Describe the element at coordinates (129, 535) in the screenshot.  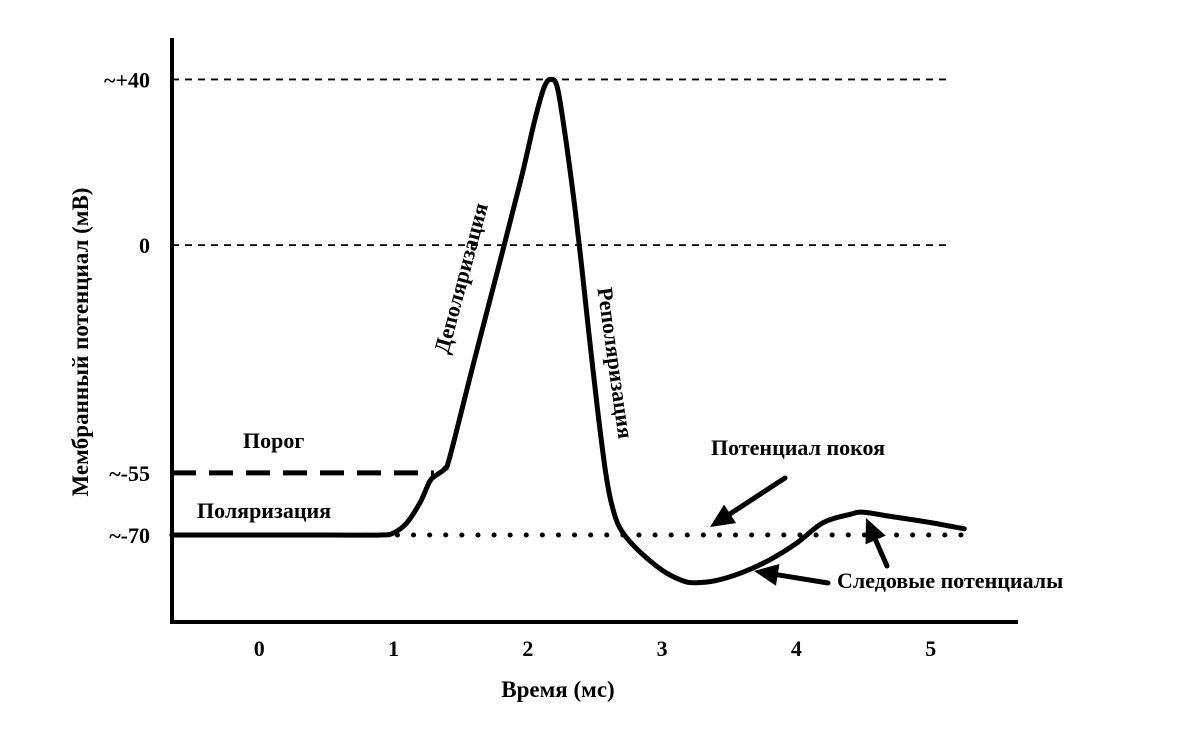
I see `y-tick-label: ~-70` at that location.